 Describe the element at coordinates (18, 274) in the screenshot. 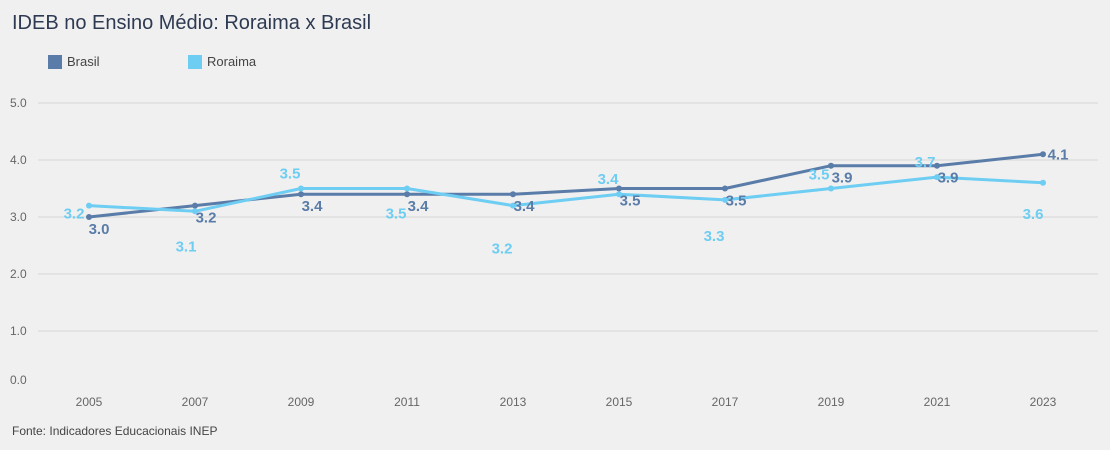

I see `y-tick-label: 2.0` at that location.